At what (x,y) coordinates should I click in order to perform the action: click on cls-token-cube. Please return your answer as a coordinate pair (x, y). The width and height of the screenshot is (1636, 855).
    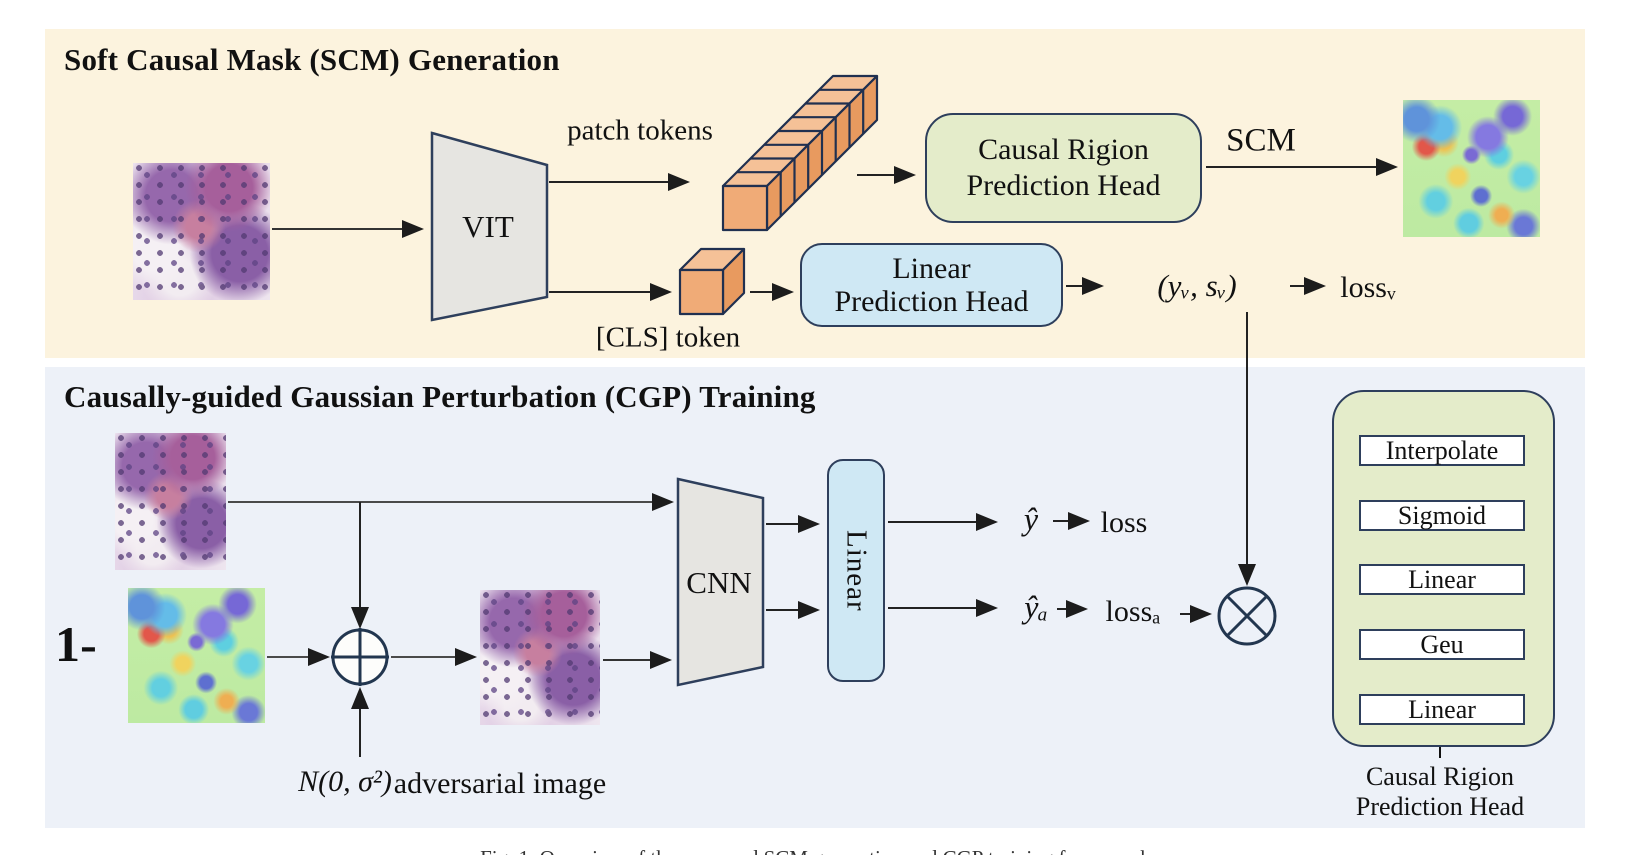
    Looking at the image, I should click on (712, 281).